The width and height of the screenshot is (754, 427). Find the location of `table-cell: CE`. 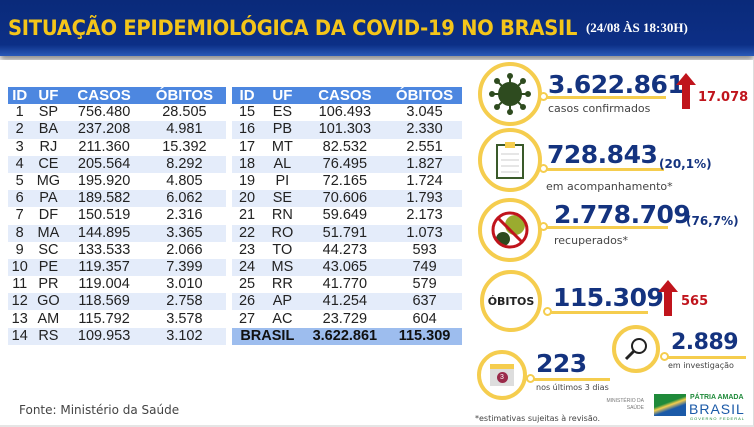

table-cell: CE is located at coordinates (48, 164).